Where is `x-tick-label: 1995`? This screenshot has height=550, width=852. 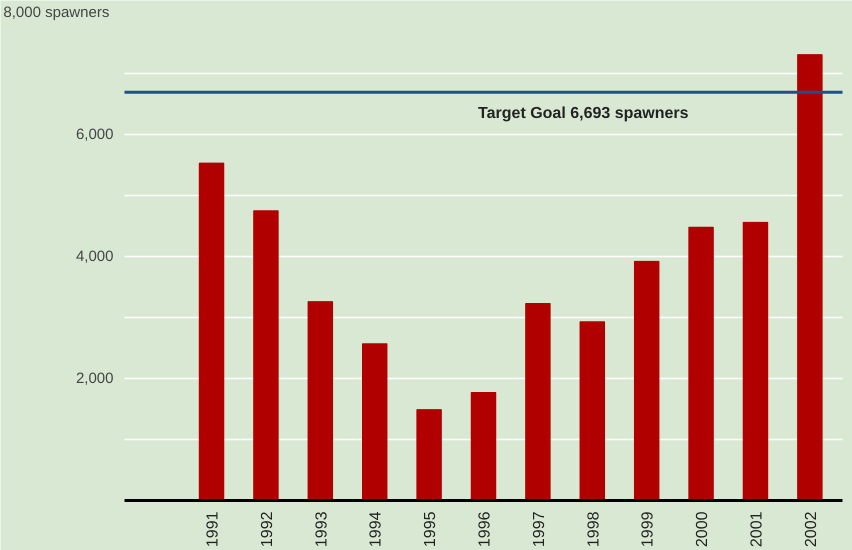
x-tick-label: 1995 is located at coordinates (431, 529).